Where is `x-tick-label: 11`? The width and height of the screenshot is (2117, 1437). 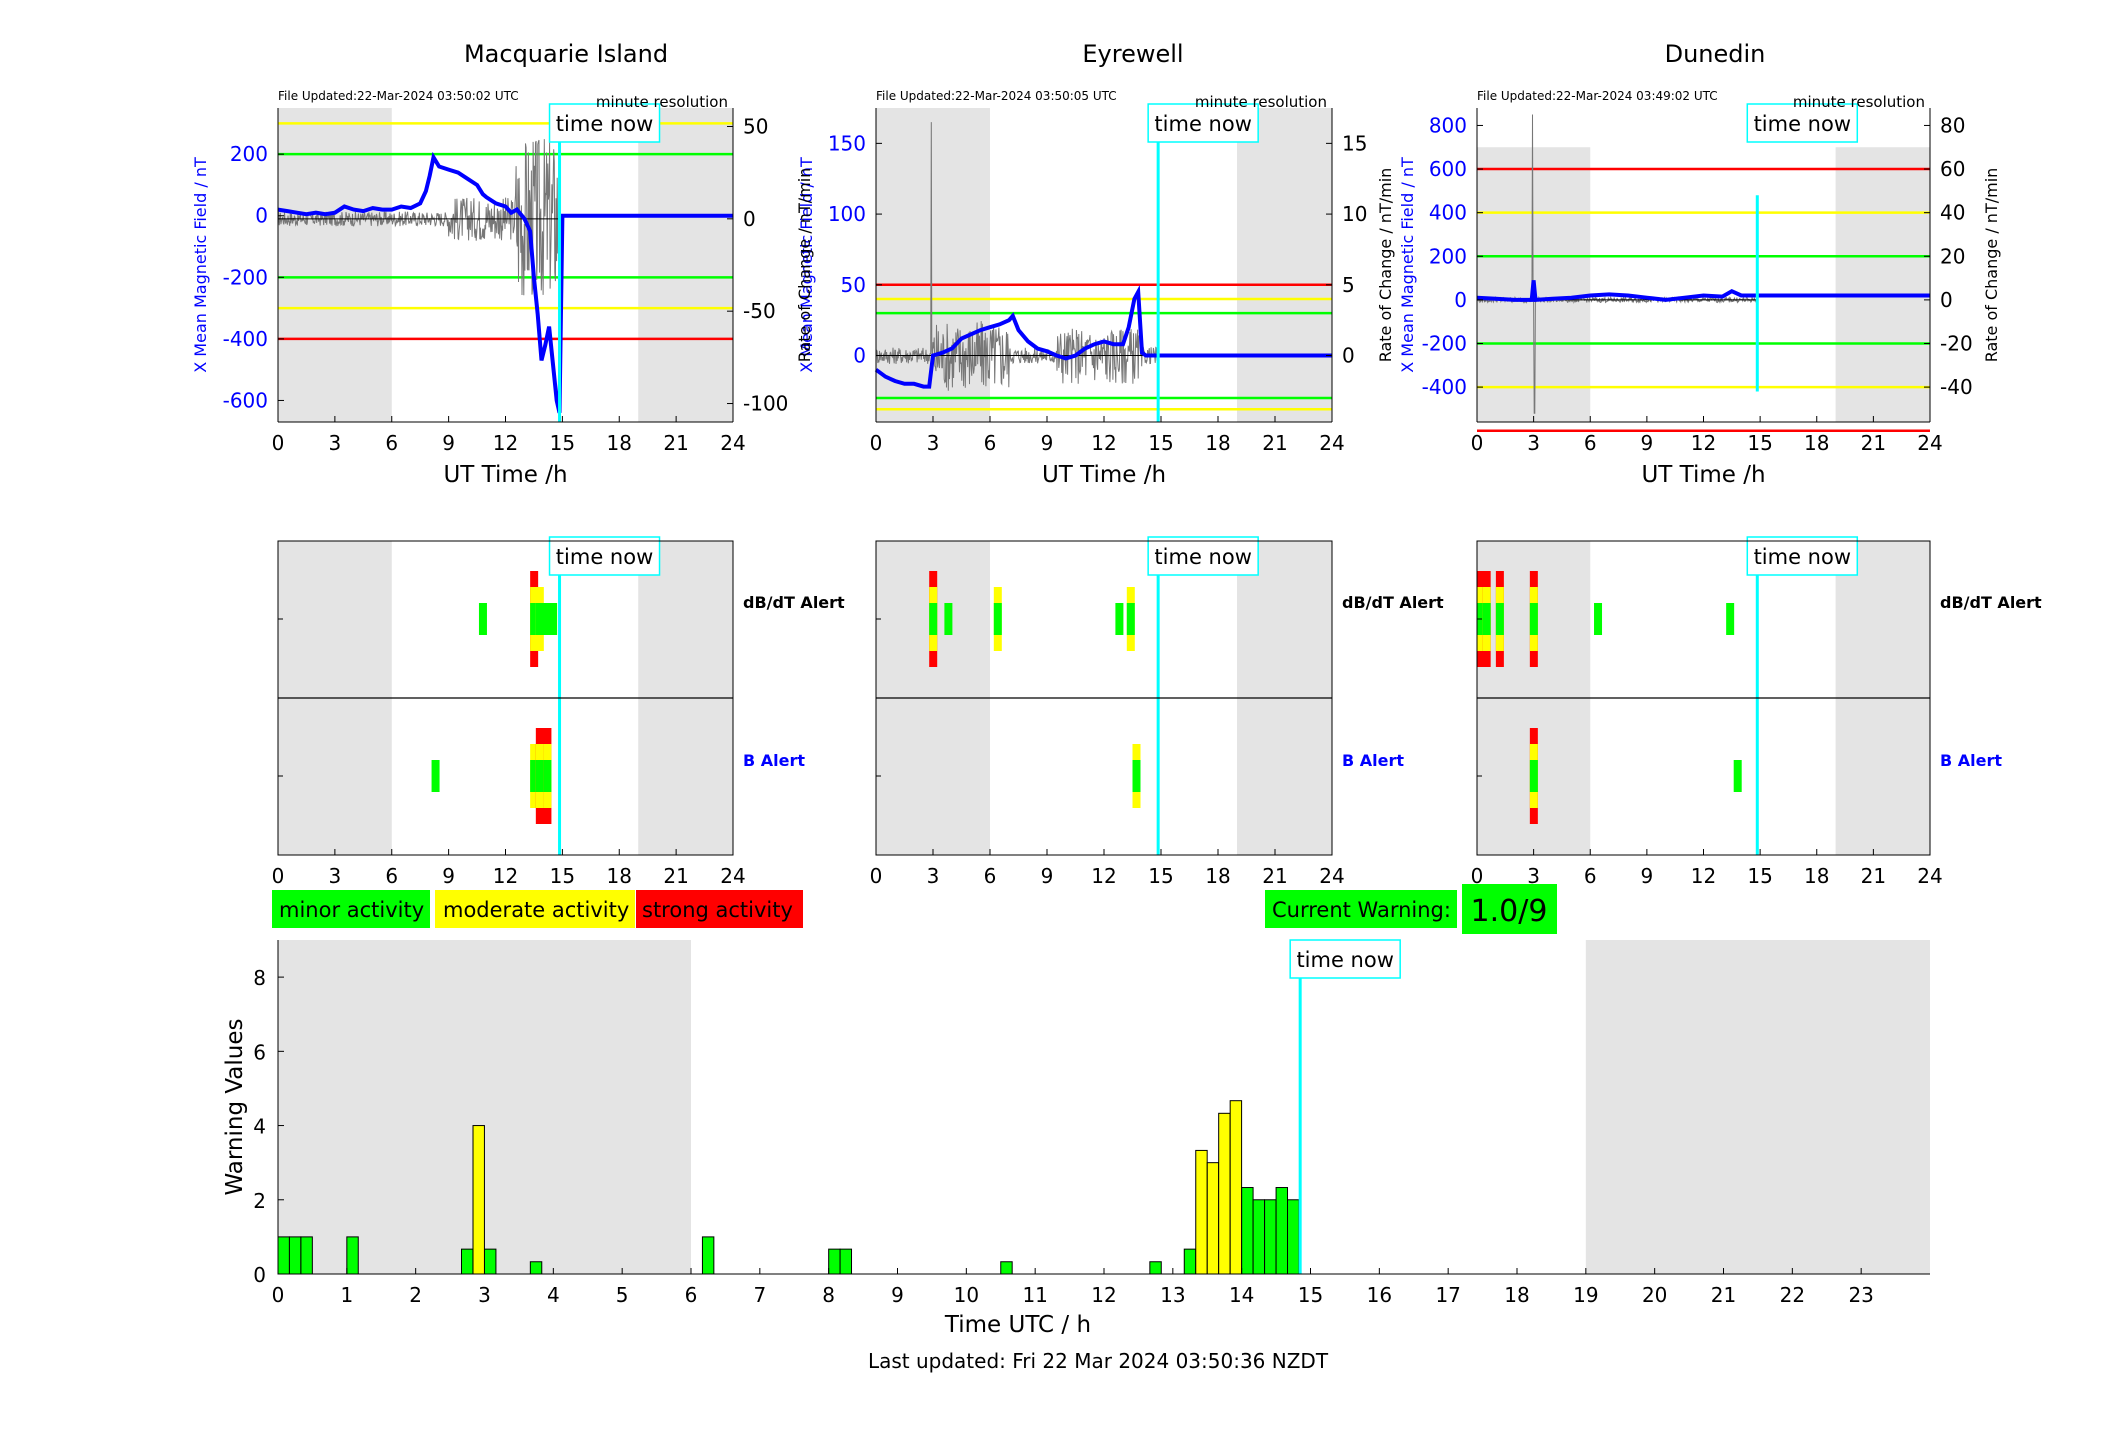
x-tick-label: 11 is located at coordinates (1034, 1295).